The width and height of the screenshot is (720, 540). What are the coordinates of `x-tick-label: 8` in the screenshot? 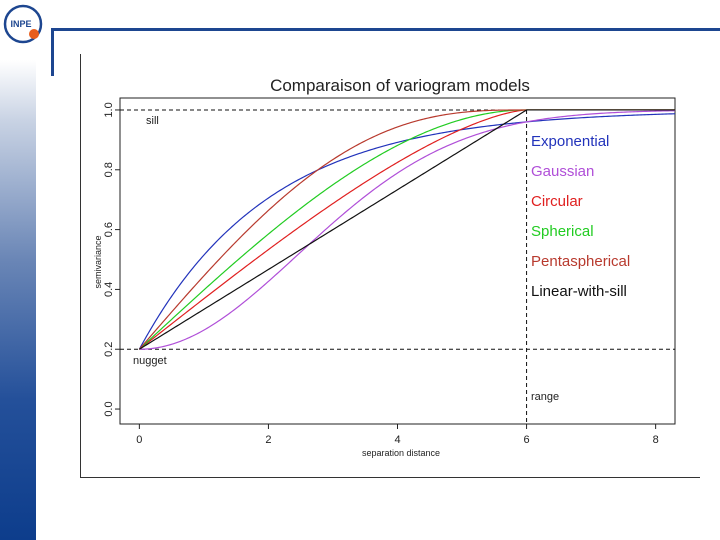 It's located at (656, 440).